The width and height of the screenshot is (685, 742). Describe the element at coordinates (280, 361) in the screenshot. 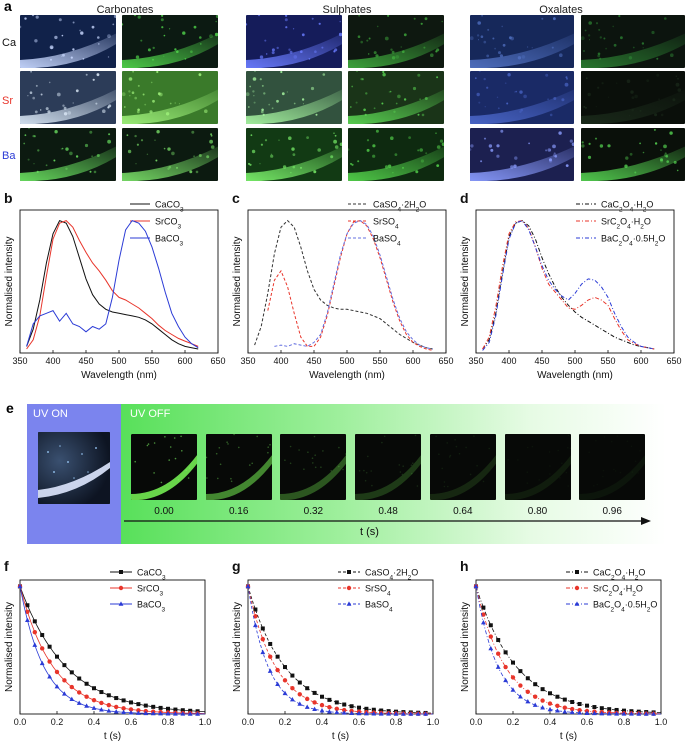

I see `chart-c-xtick-label-1: 400` at that location.